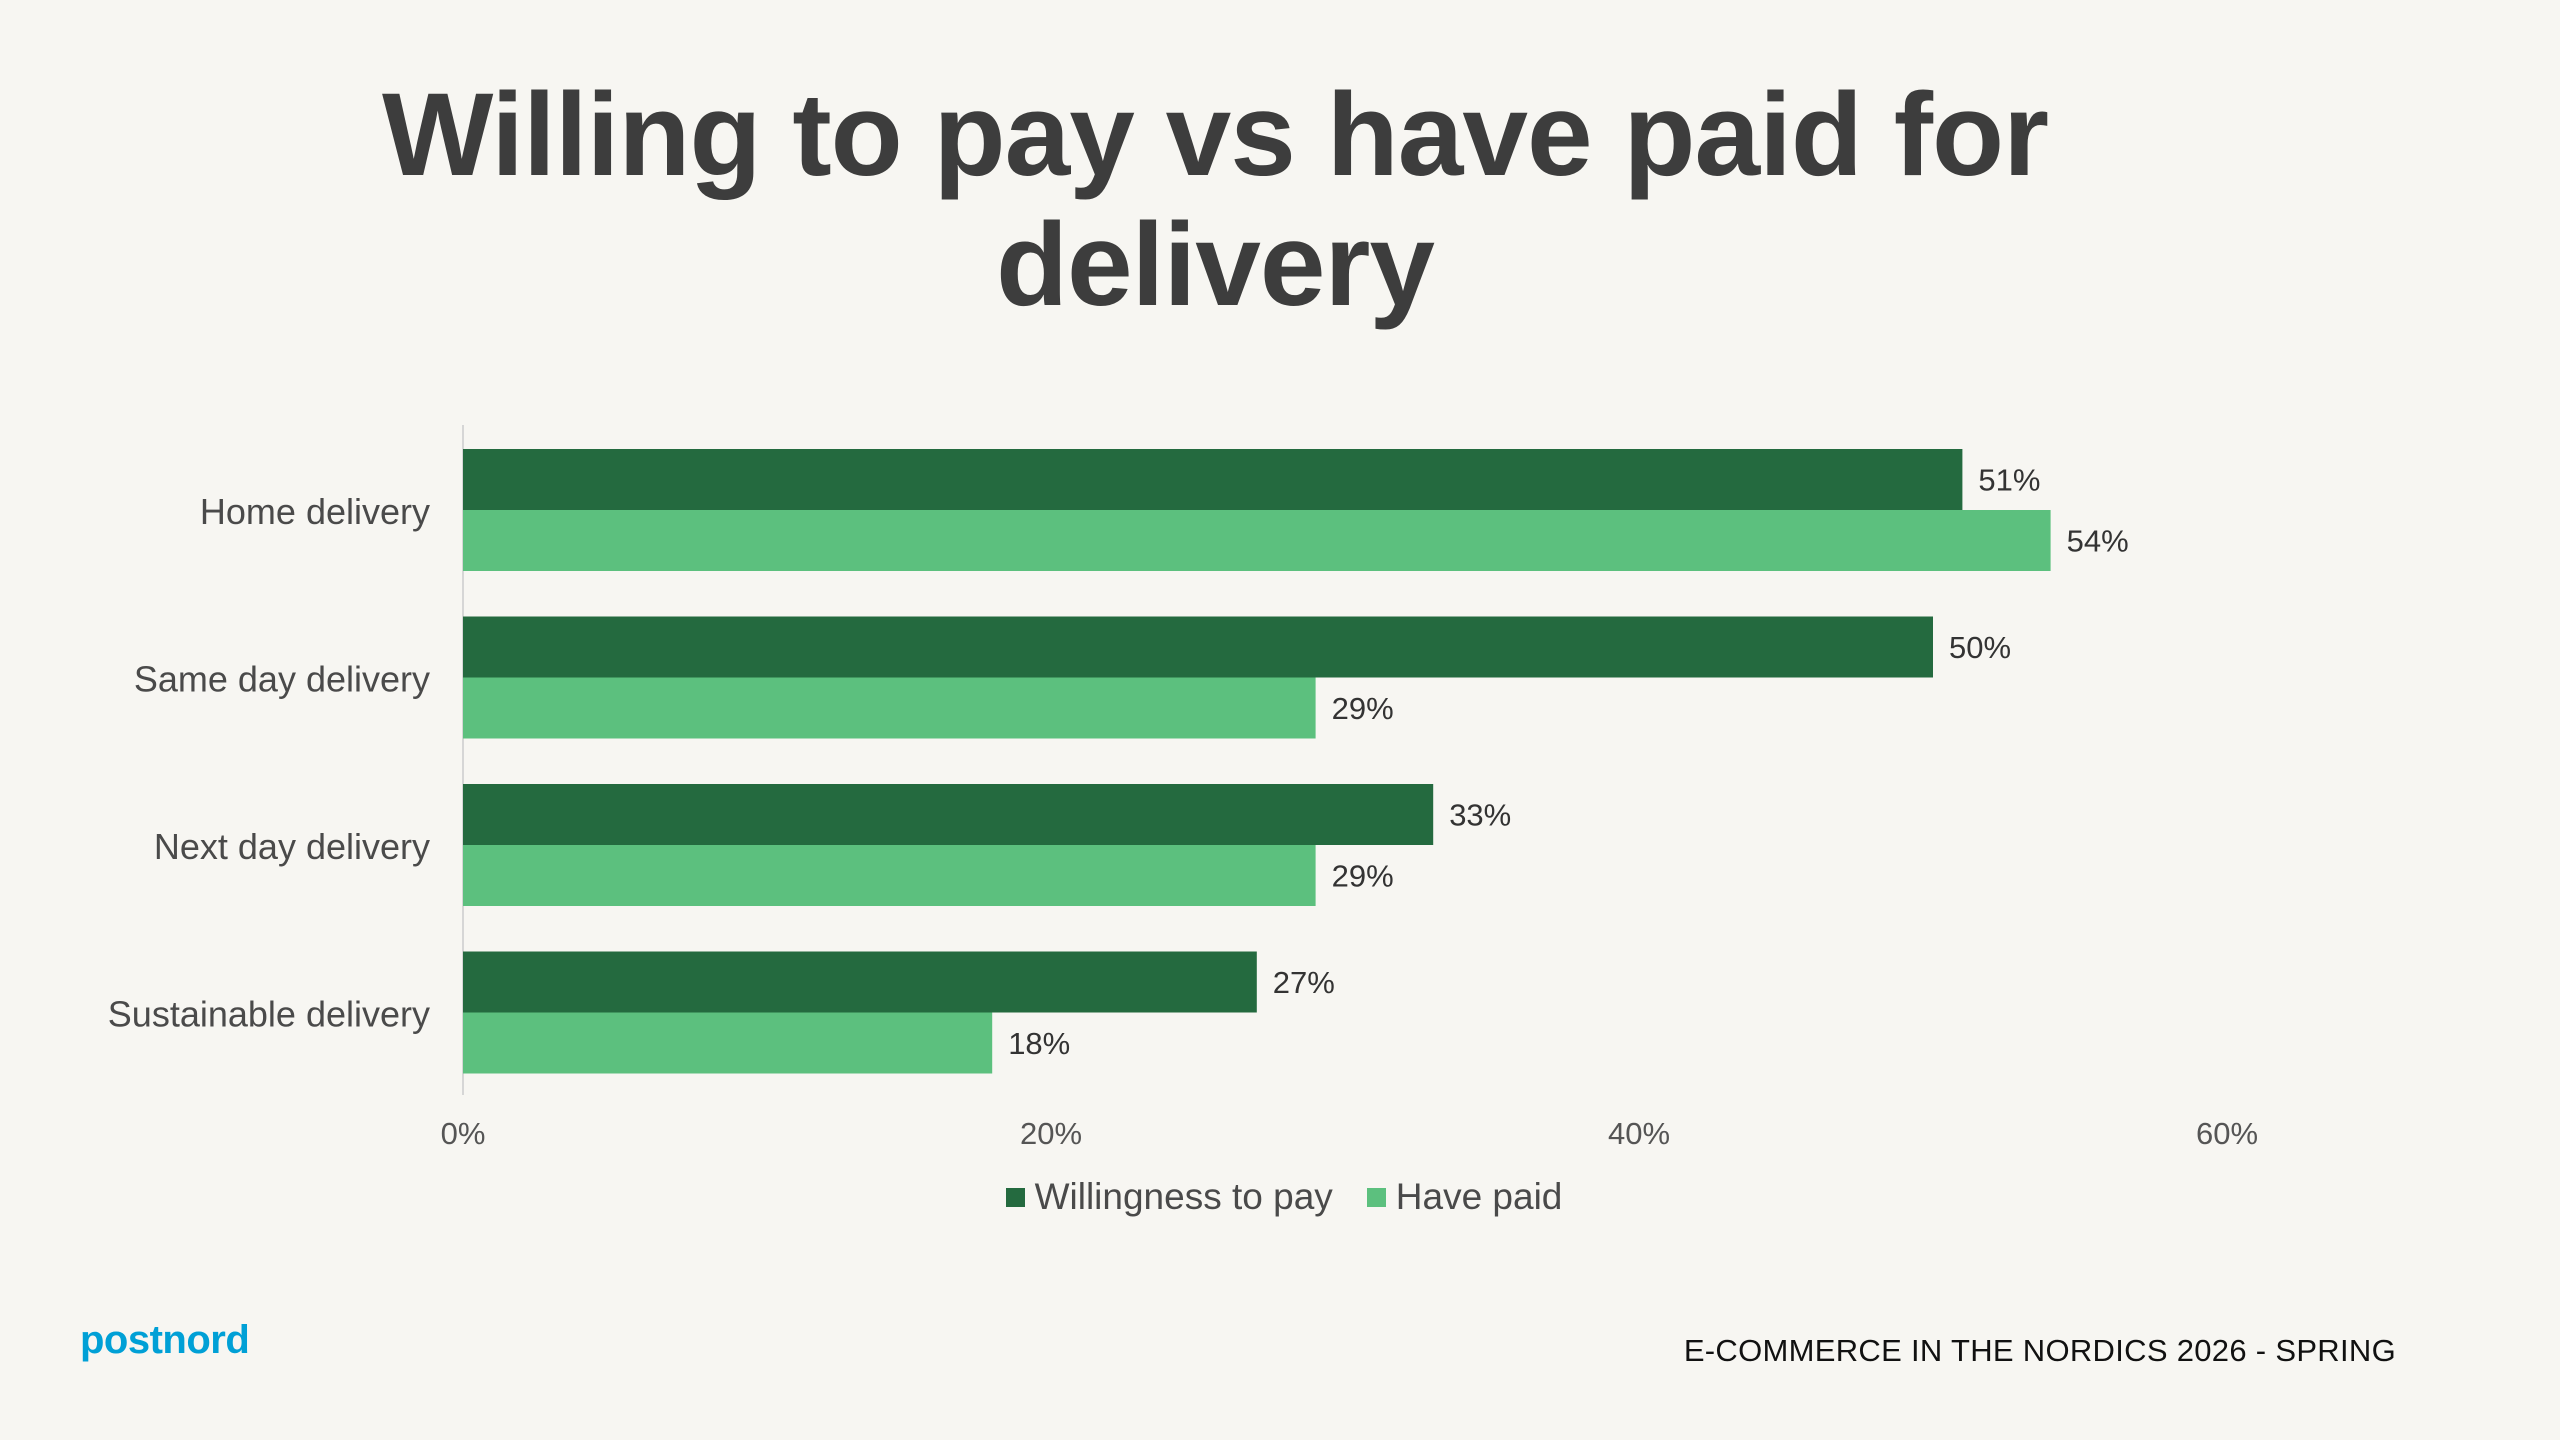 The image size is (2560, 1440). I want to click on legend-item-willingness: Willingness to pay, so click(1169, 1197).